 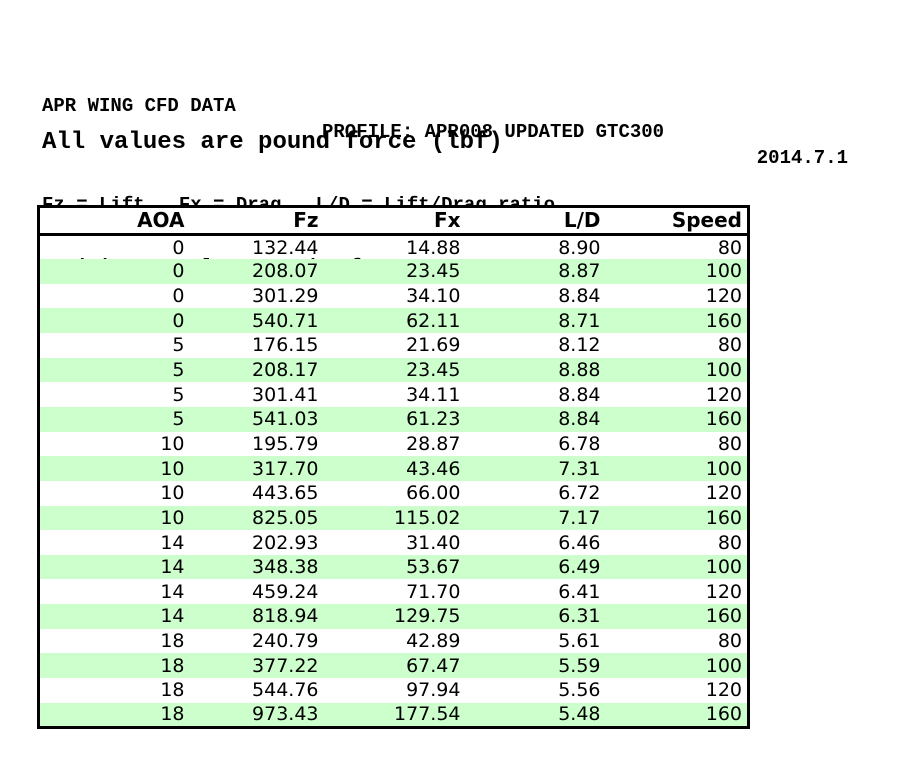 I want to click on table-cell: 825.05, so click(x=285, y=517).